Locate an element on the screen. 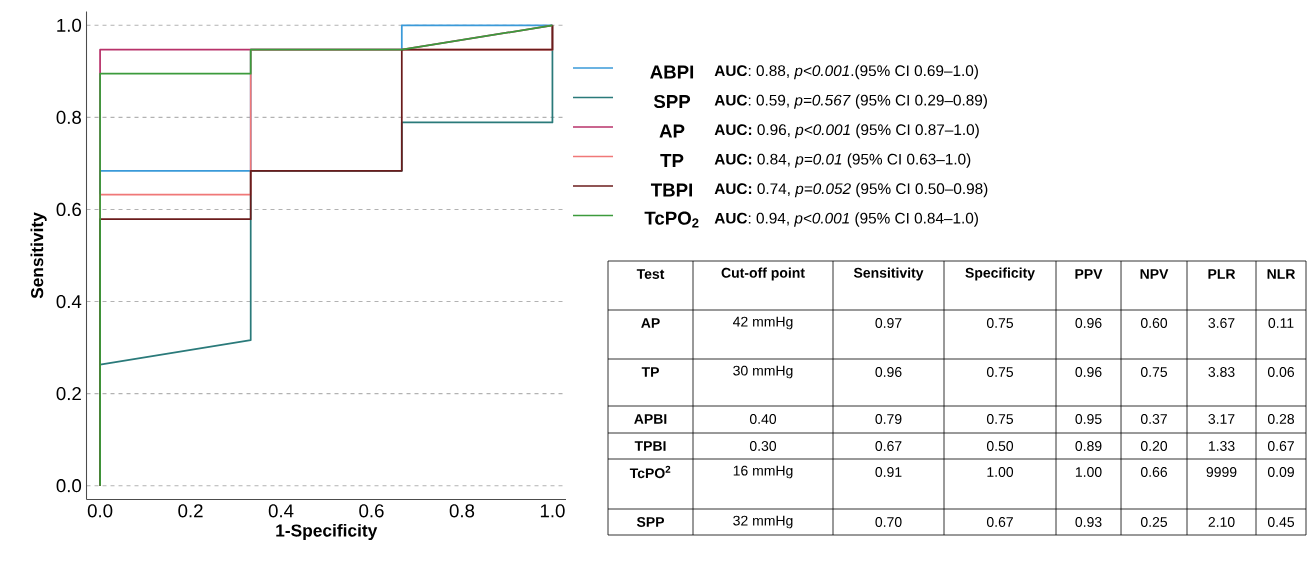  text: TcPO$^{2}$ is located at coordinates (650, 472).